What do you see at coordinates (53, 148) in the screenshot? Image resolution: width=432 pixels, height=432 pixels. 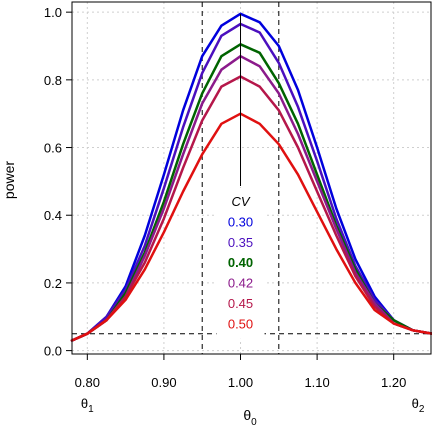 I see `y-tick-label: 0.6` at bounding box center [53, 148].